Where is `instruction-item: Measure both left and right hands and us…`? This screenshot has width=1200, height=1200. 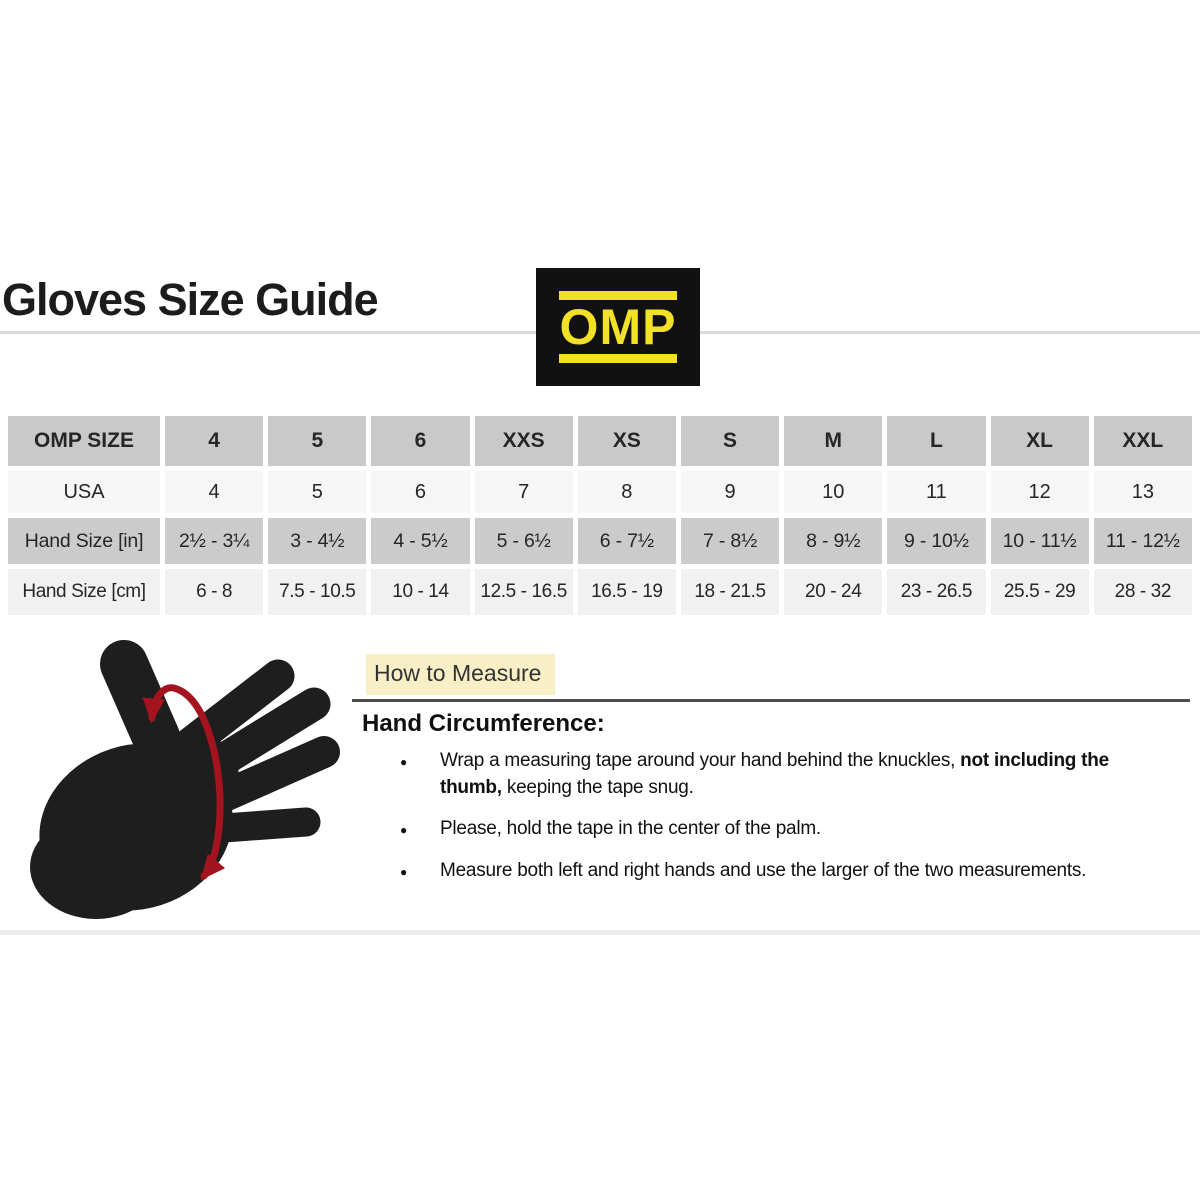
instruction-item: Measure both left and right hands and us… is located at coordinates (792, 871).